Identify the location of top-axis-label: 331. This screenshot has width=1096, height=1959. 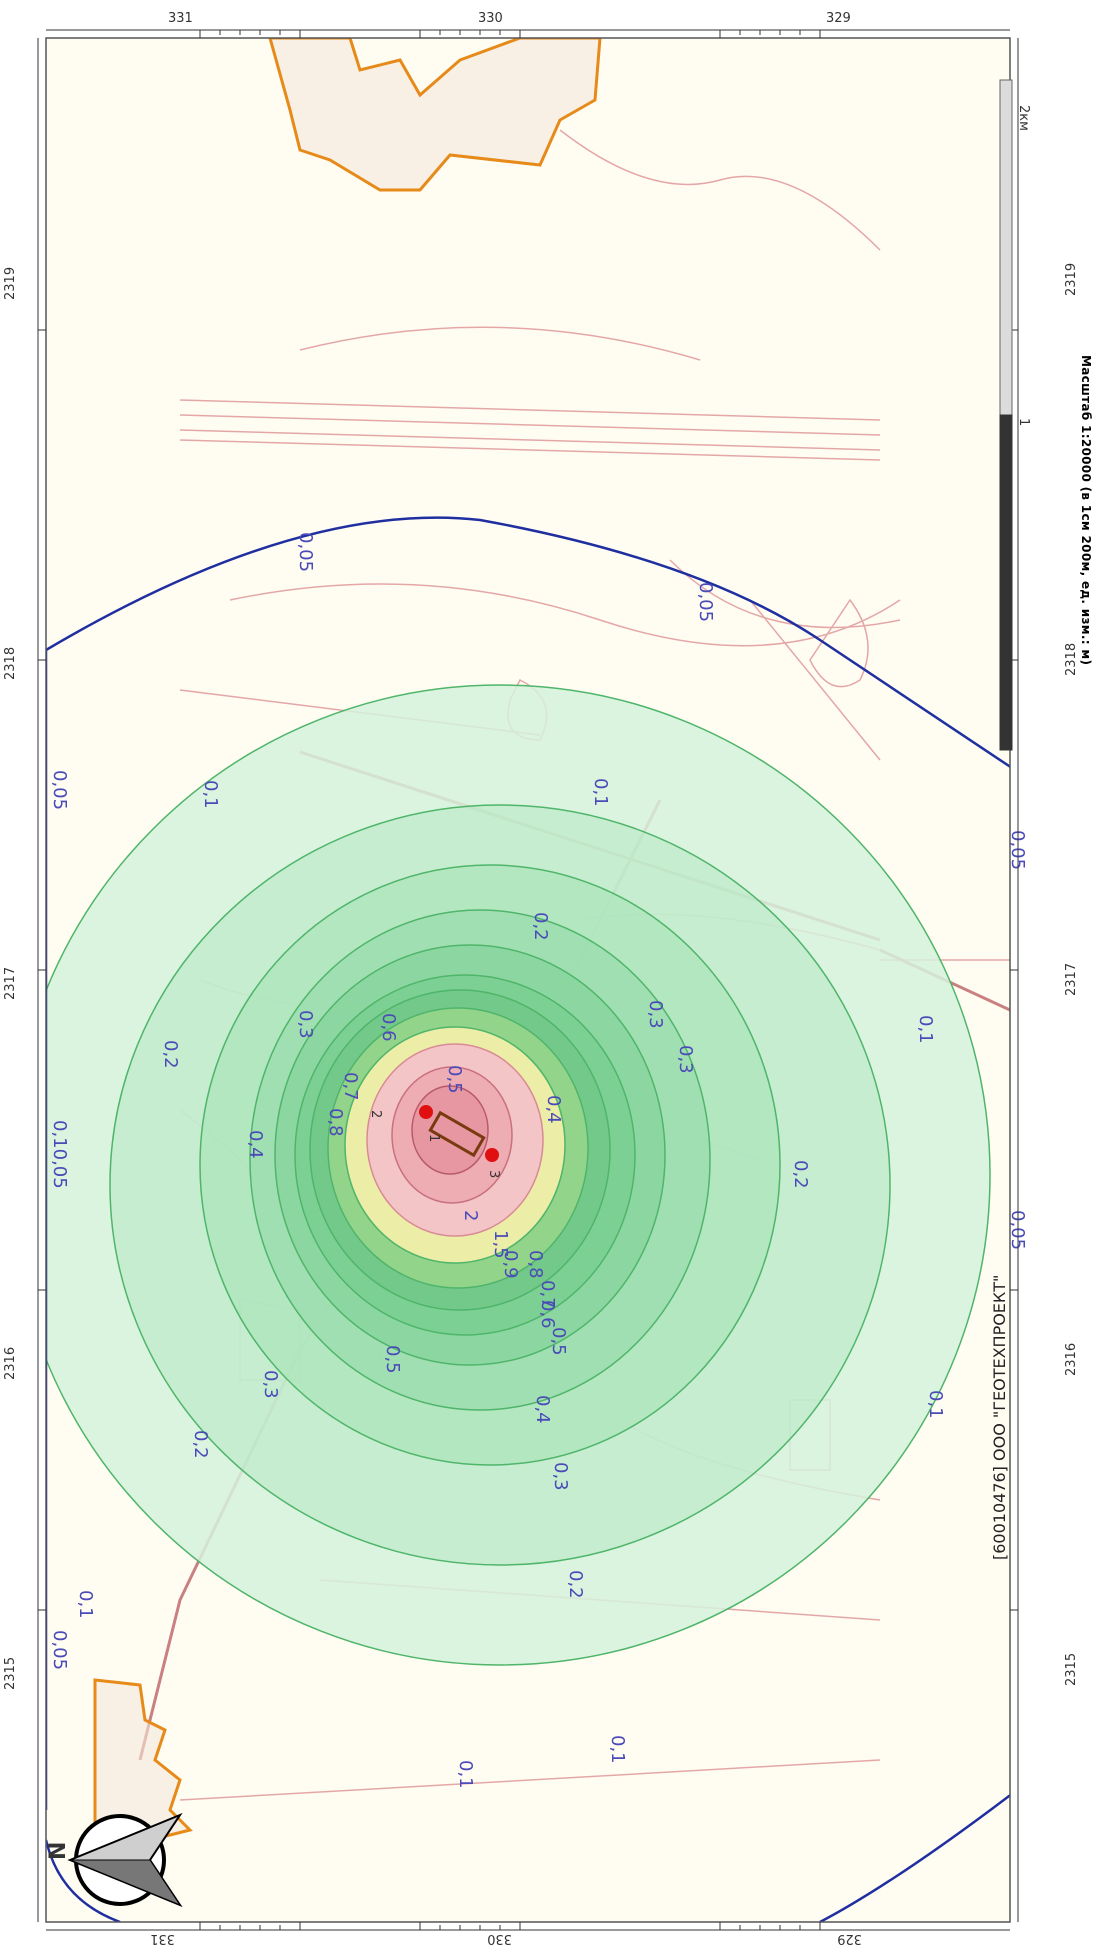
(180, 18).